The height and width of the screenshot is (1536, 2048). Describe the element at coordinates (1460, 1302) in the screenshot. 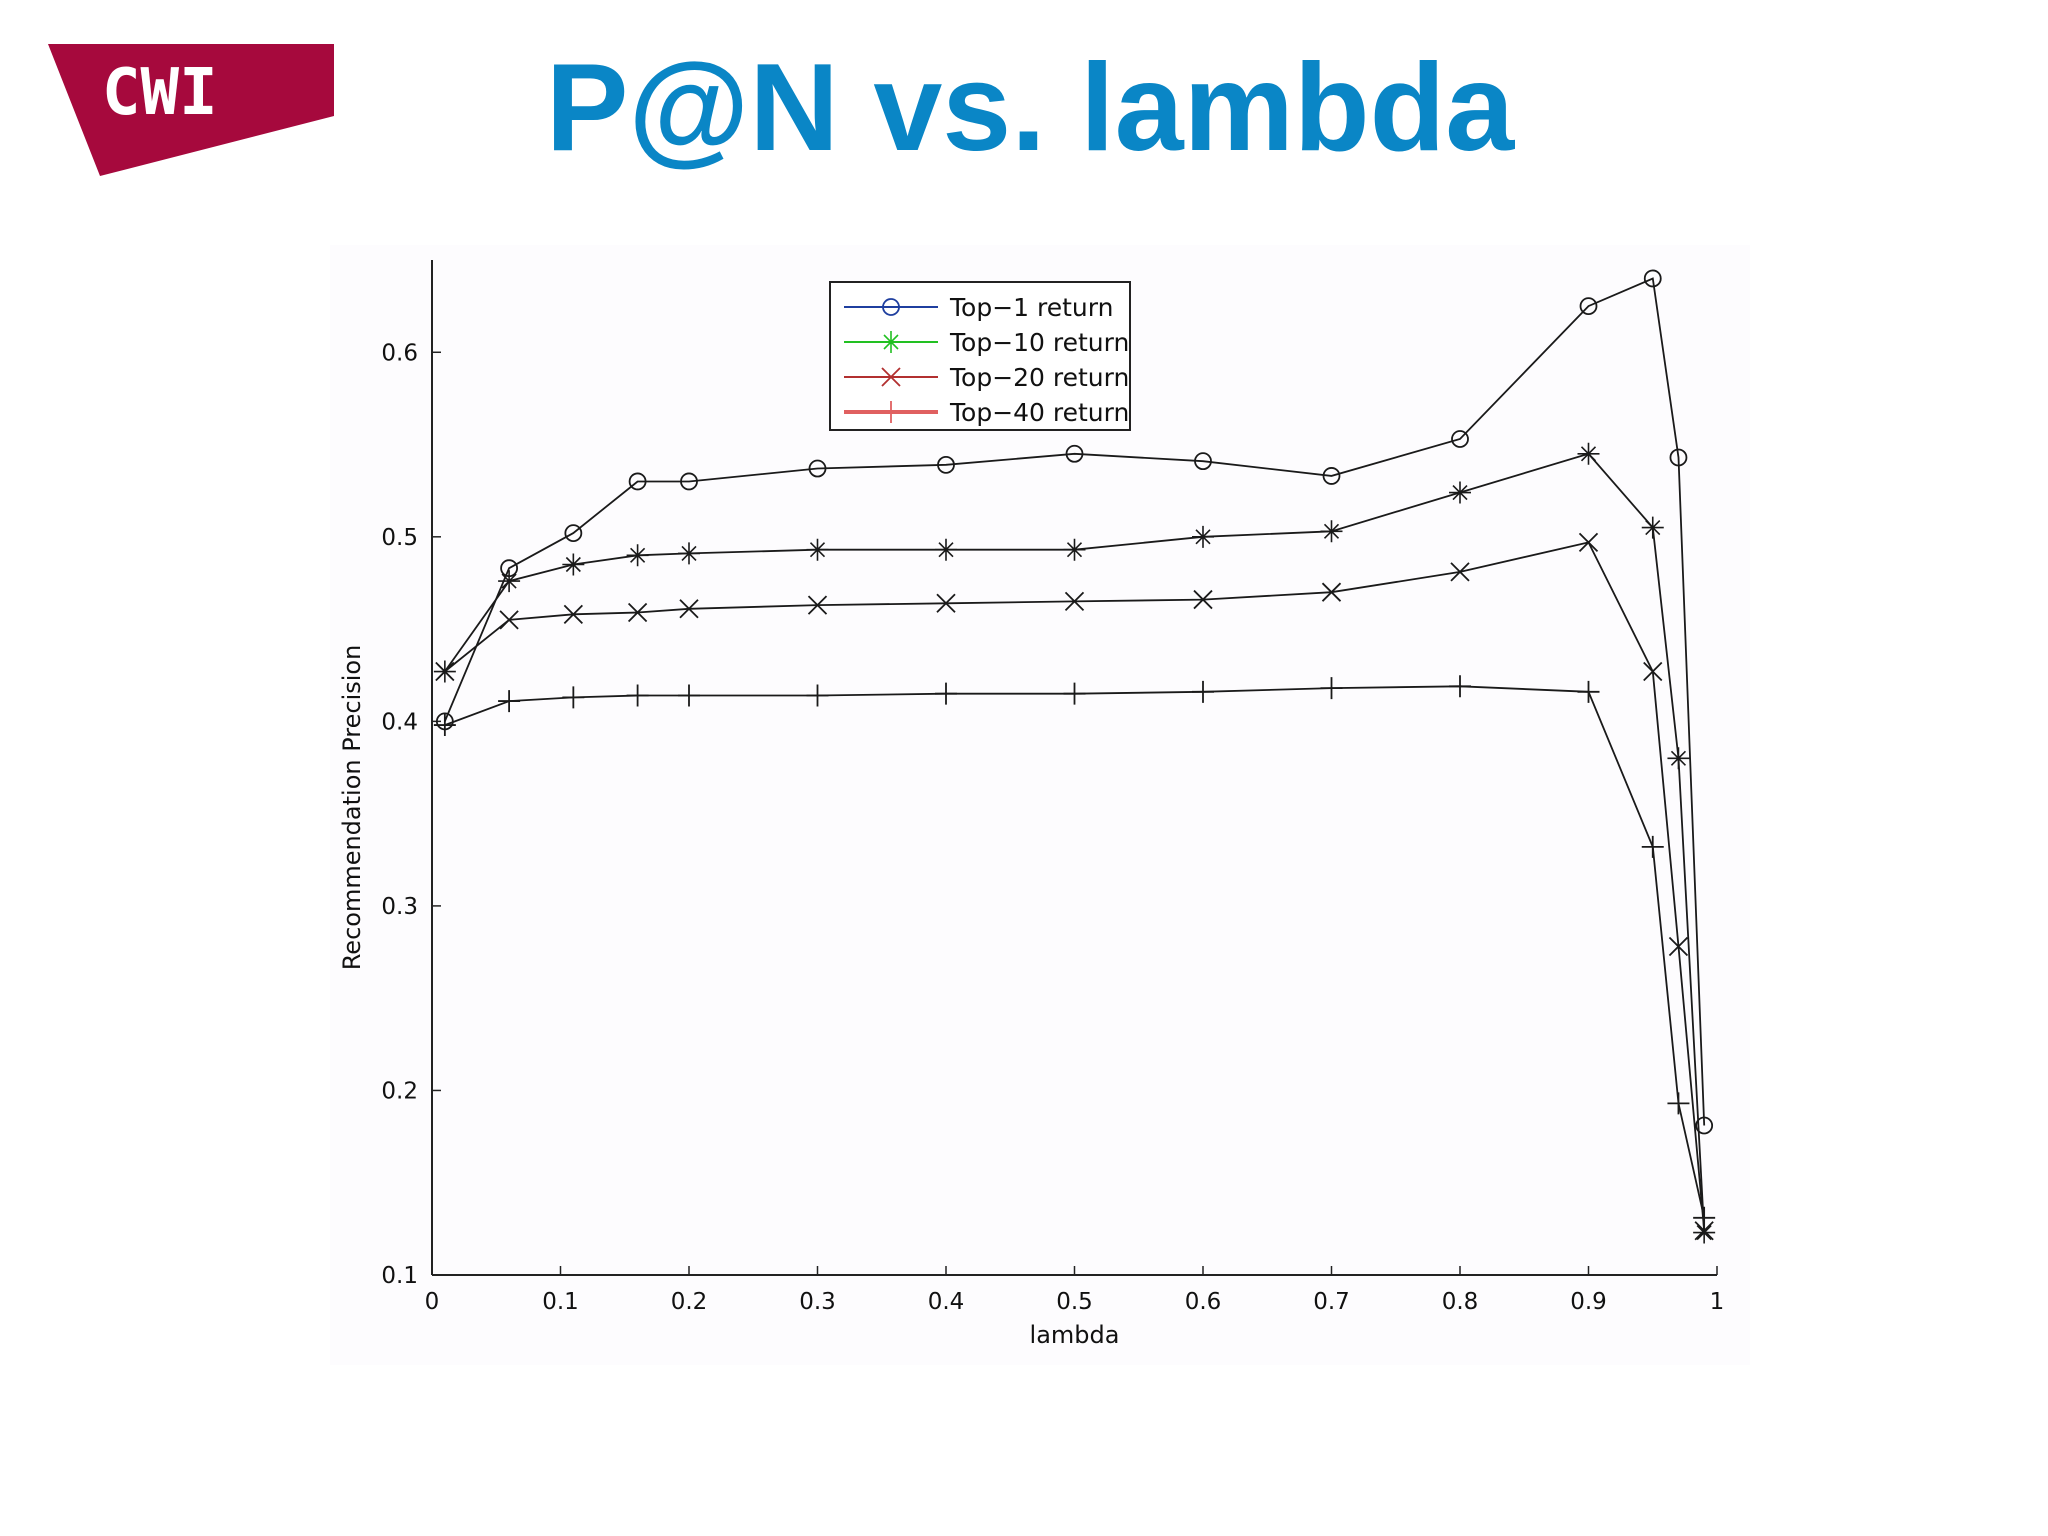

I see `x-tick-label: 0.8` at that location.